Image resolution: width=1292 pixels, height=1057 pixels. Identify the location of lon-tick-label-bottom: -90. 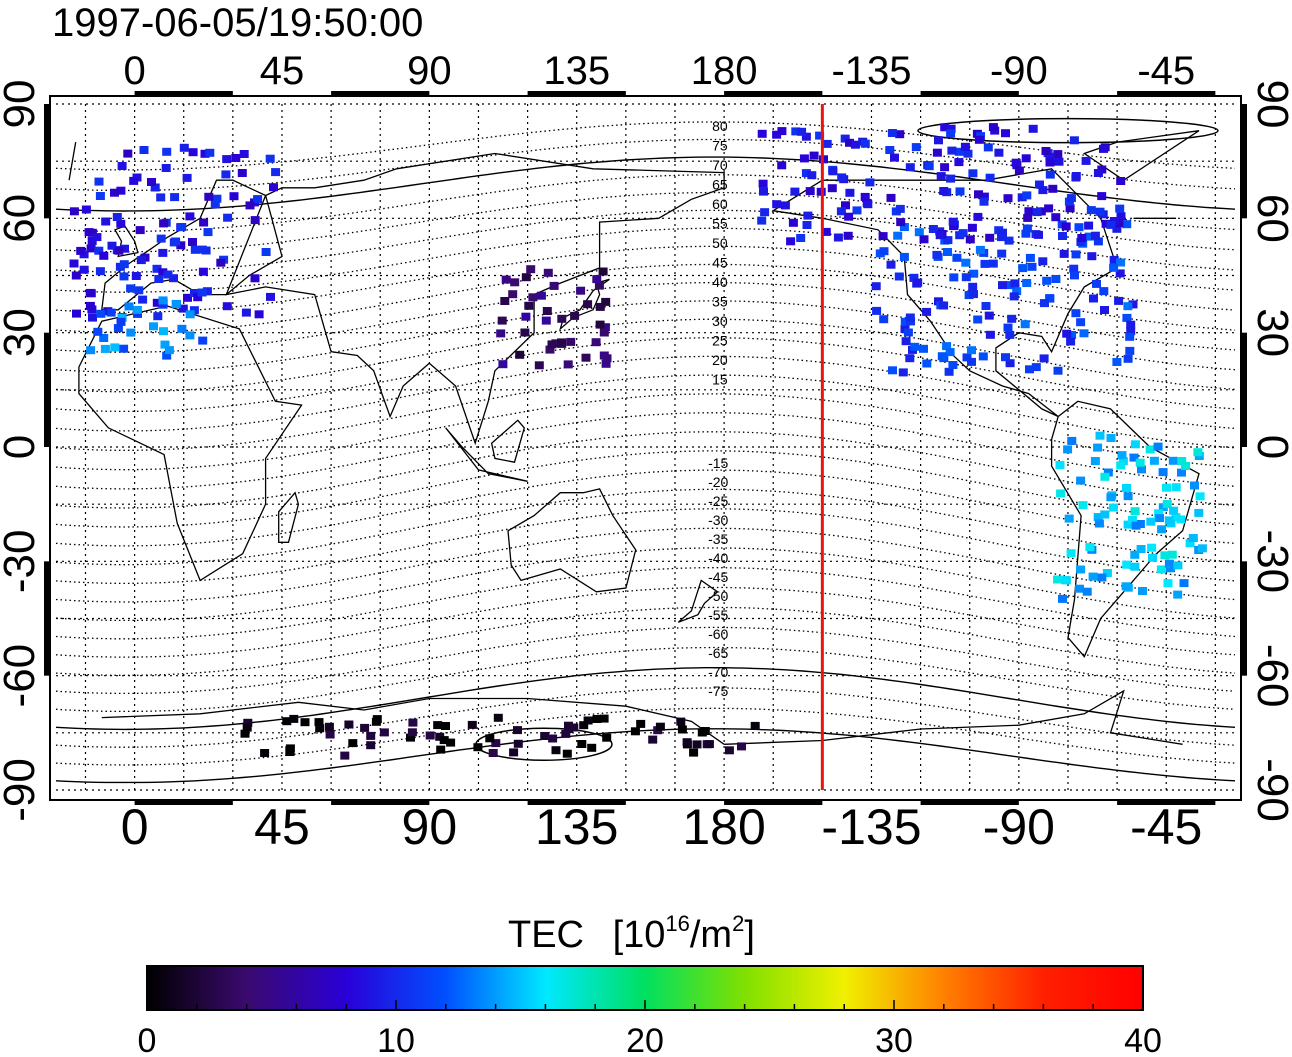
(1019, 827).